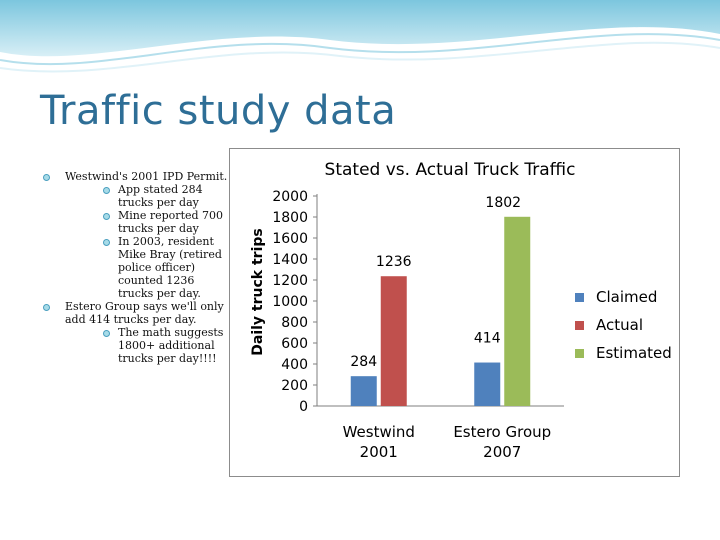 This screenshot has width=720, height=540. I want to click on x-category-label: 2001, so click(379, 452).